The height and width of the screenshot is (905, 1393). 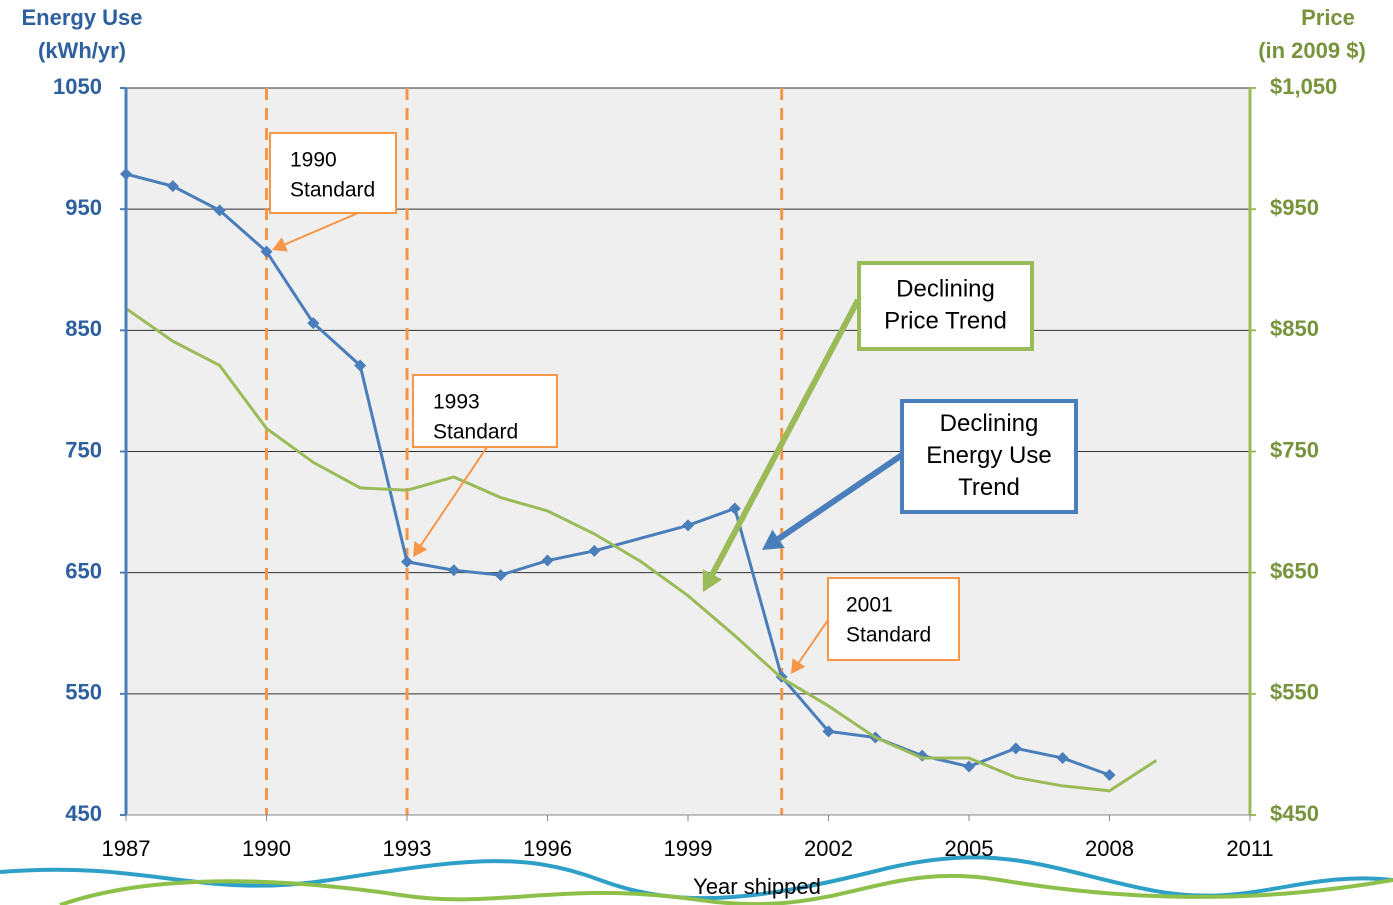 I want to click on x-tick-label: 2008, so click(x=1109, y=848).